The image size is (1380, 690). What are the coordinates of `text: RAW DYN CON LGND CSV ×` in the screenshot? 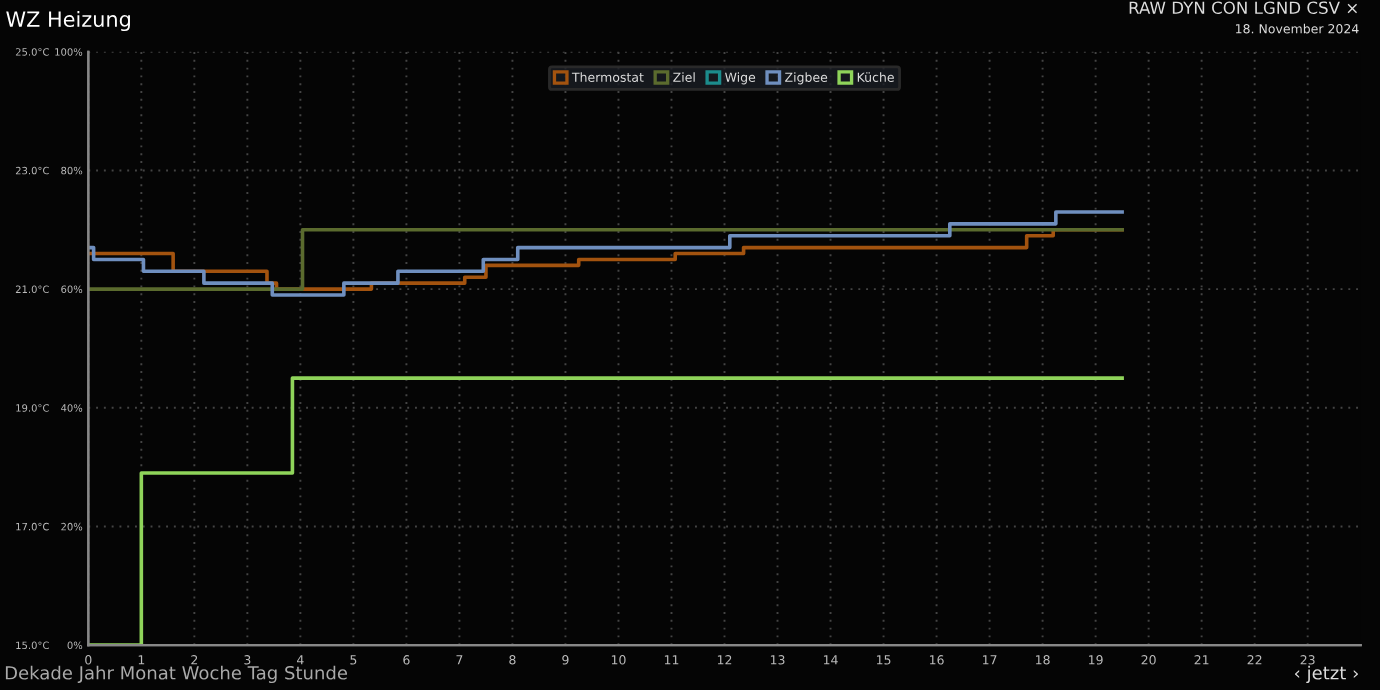 It's located at (1243, 8).